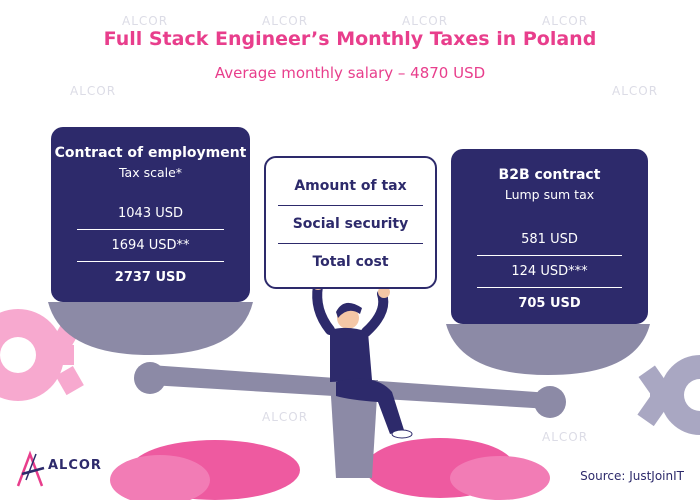  What do you see at coordinates (668, 395) in the screenshot?
I see `gear-right-icon` at bounding box center [668, 395].